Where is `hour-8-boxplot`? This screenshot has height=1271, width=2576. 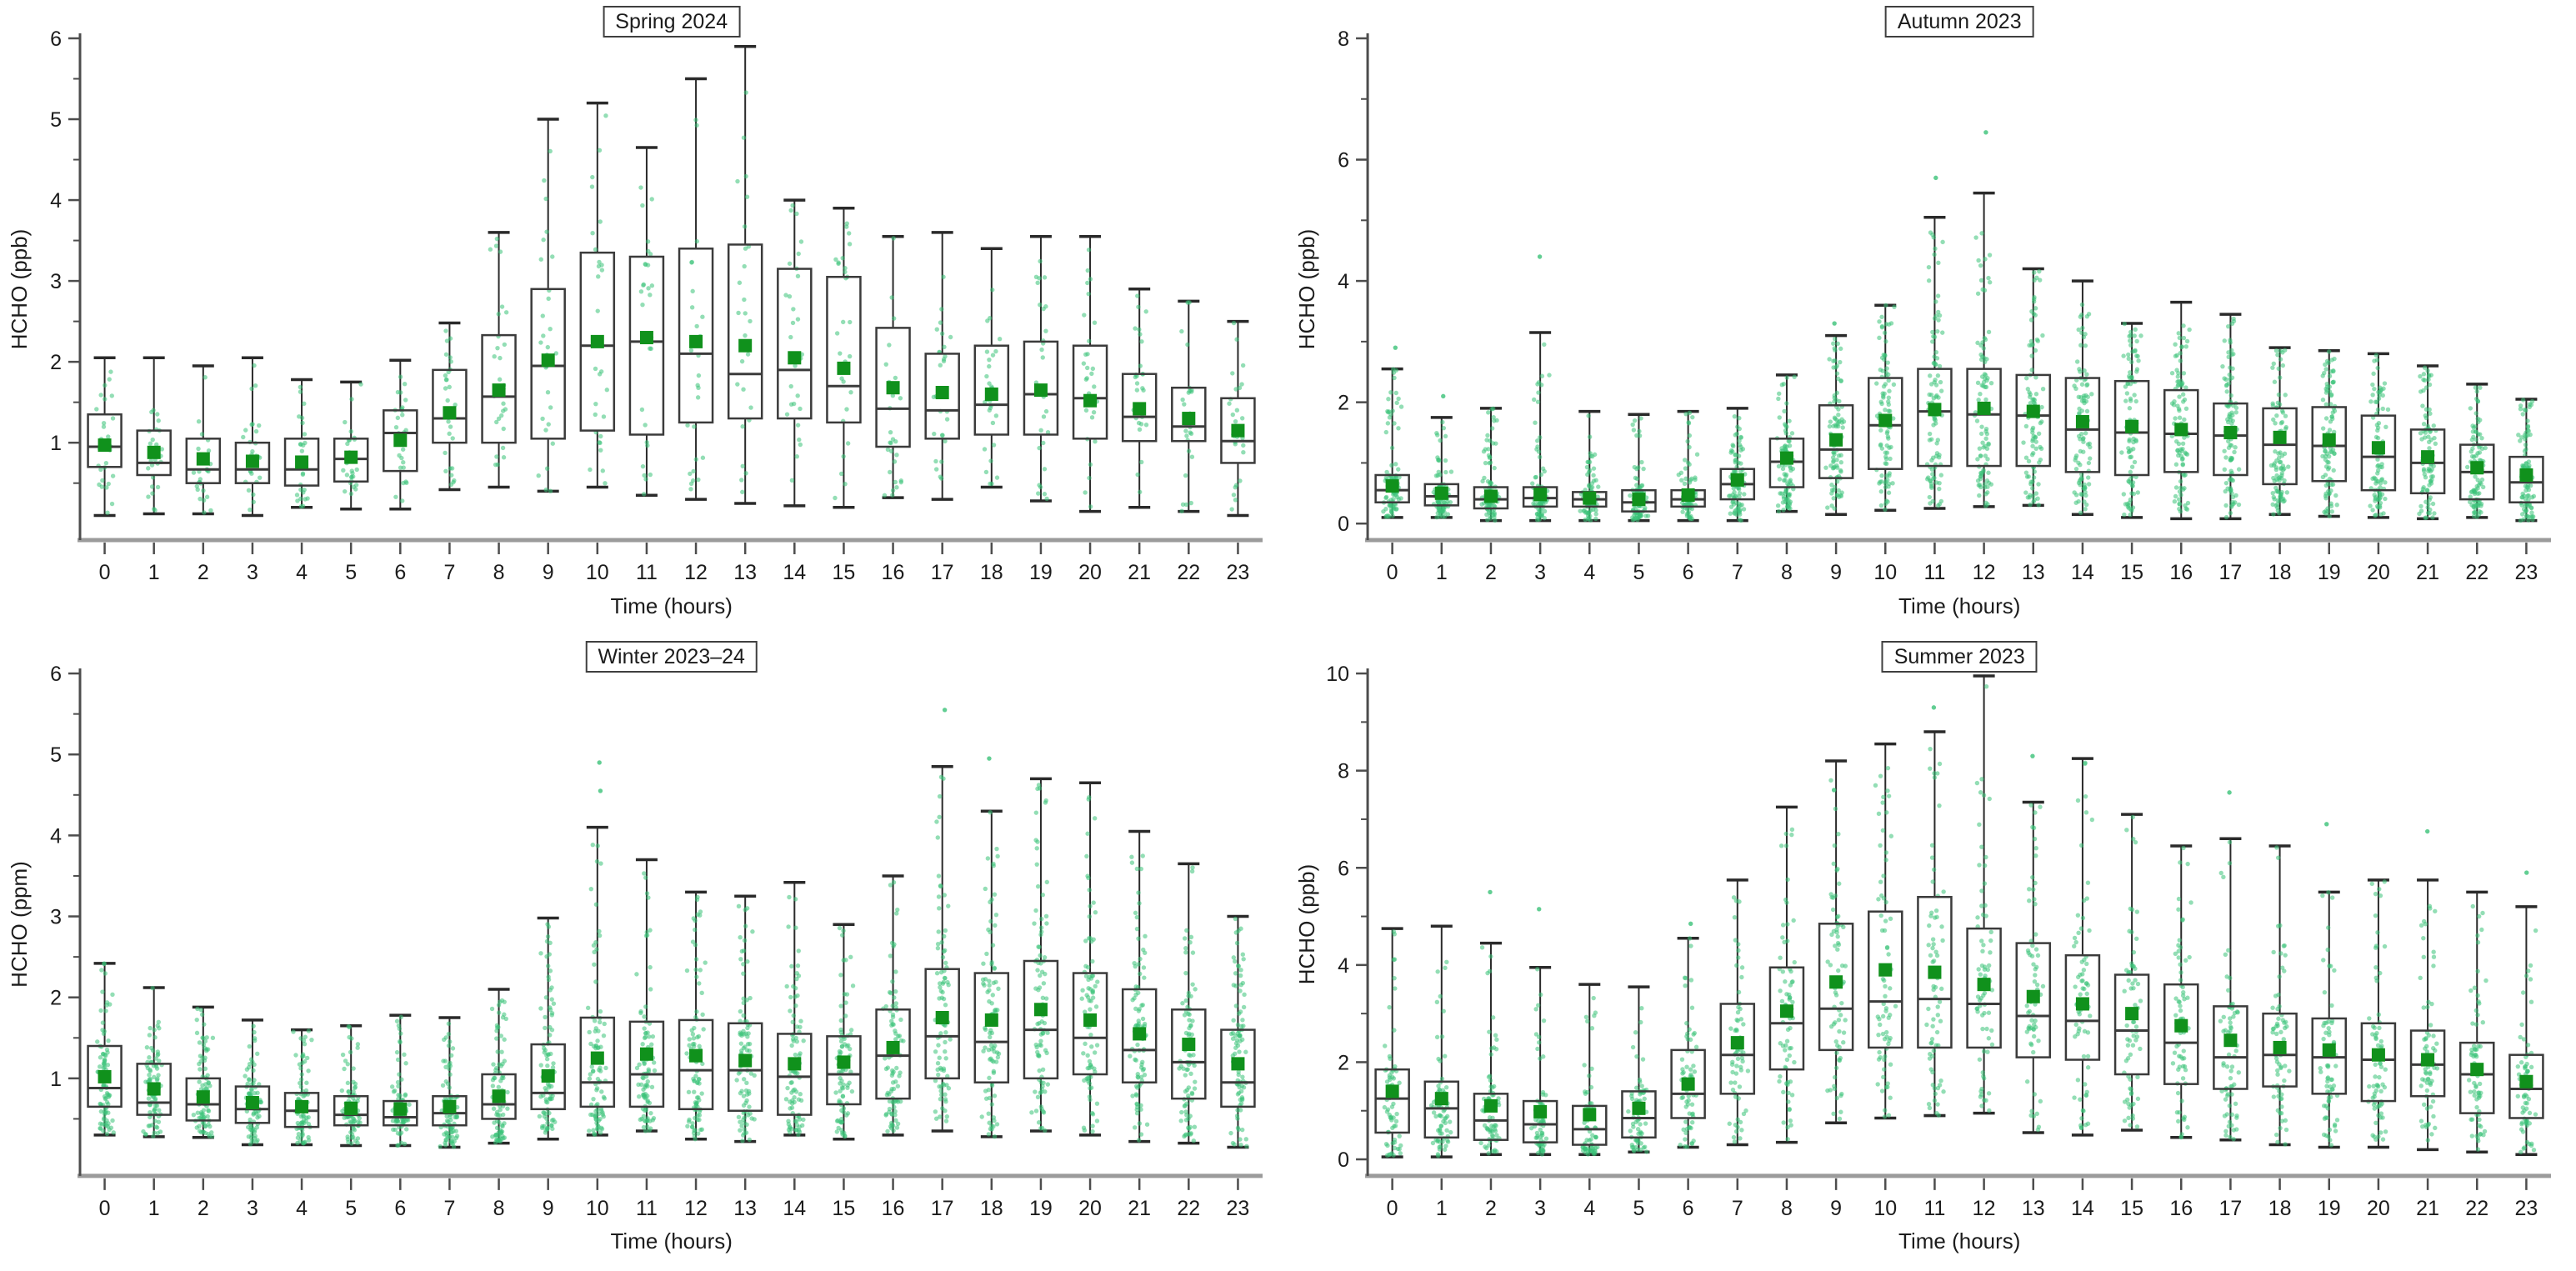
hour-8-boxplot is located at coordinates (1786, 443).